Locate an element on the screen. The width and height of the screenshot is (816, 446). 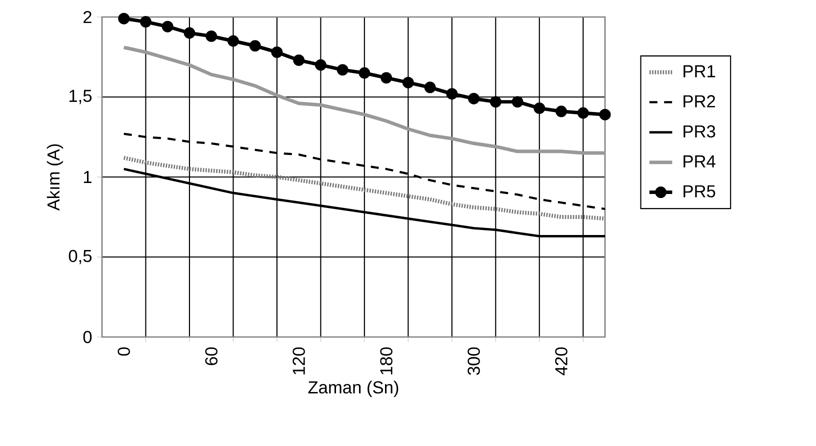
legend-label: PR2 is located at coordinates (700, 101).